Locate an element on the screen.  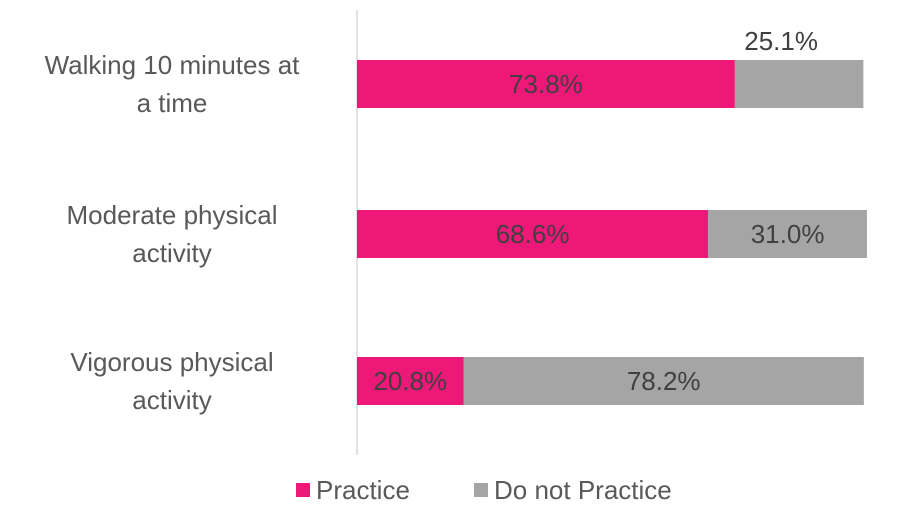
category-label: Vigorous physical is located at coordinates (171, 362).